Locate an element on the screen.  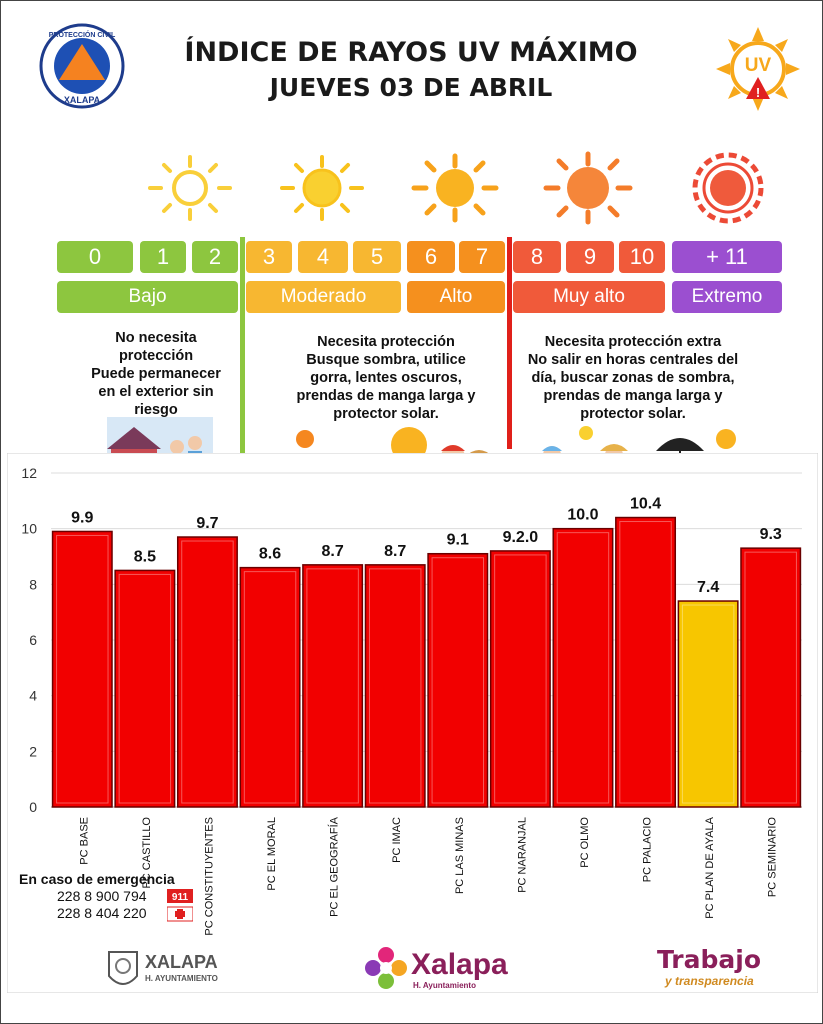
advice-moderate-line: gorra, lentes oscuros, is located at coordinates (386, 378).